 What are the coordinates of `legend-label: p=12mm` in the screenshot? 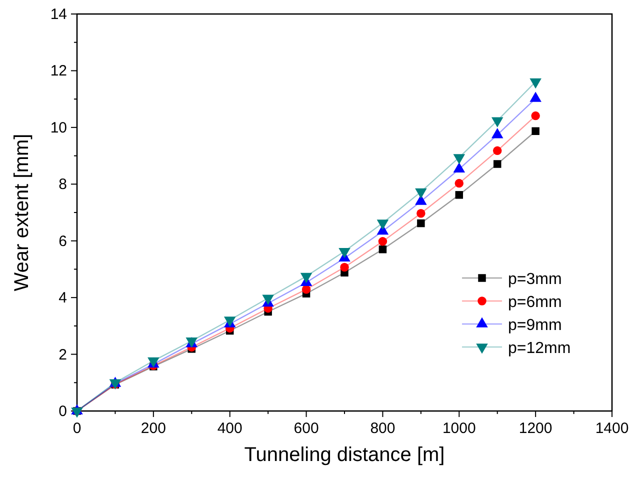 It's located at (539, 348).